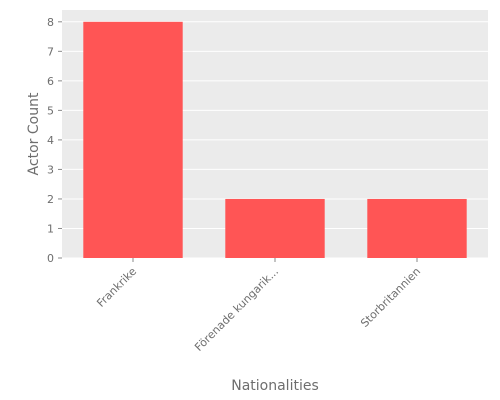 The image size is (500, 400). I want to click on y-tick-label: 7, so click(50, 51).